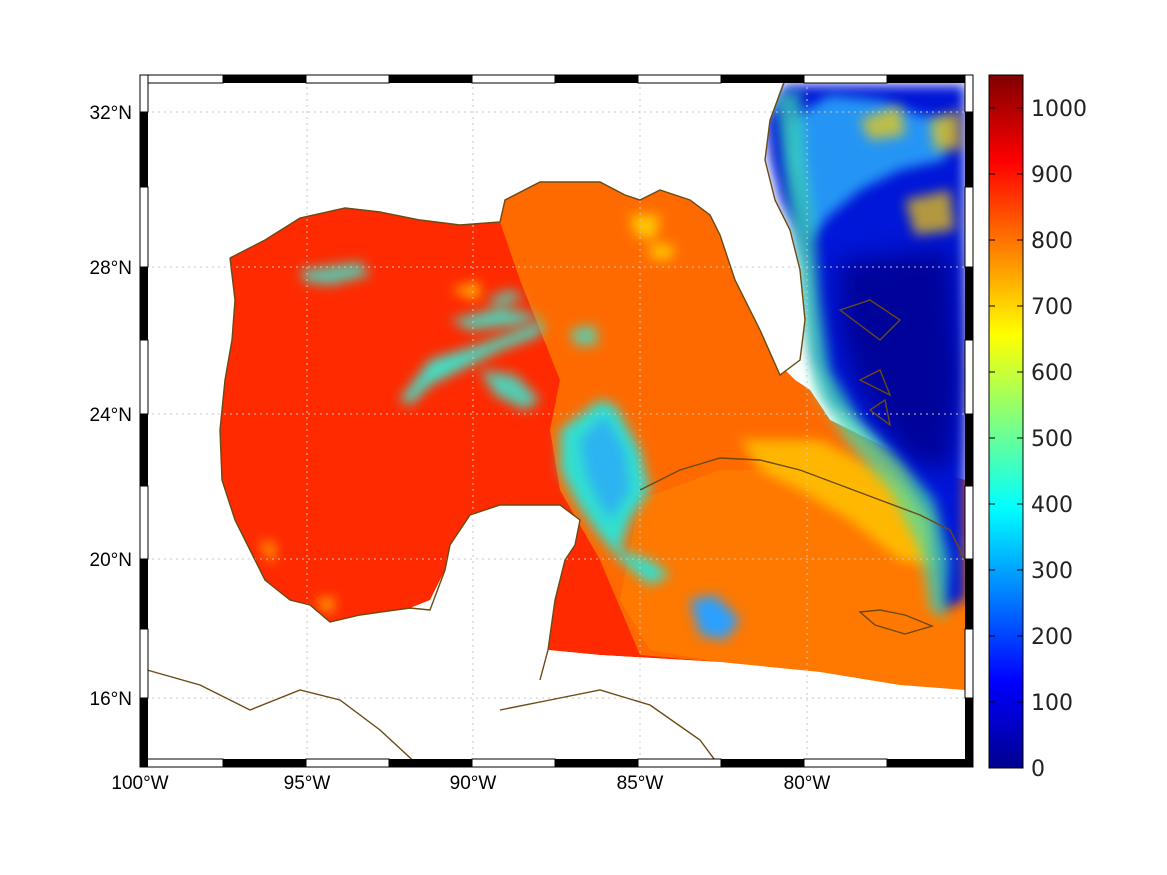 The image size is (1167, 875). What do you see at coordinates (111, 268) in the screenshot?
I see `lat-tick-label: 28°N` at bounding box center [111, 268].